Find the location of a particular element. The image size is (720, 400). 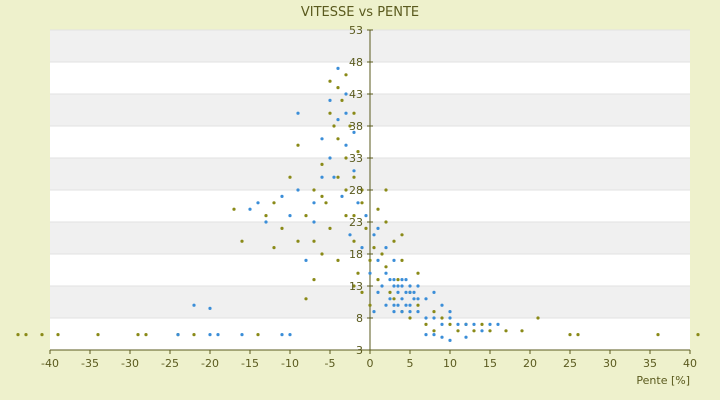

x-tick-label: 15 is located at coordinates (490, 363).